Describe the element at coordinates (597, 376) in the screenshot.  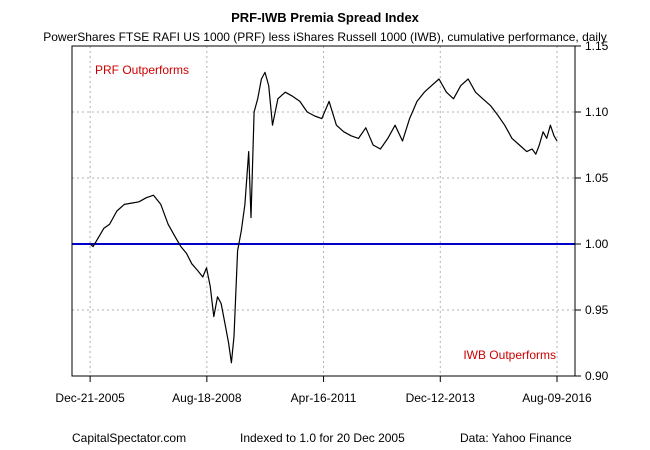
I see `y-tick-label: 0.90` at that location.